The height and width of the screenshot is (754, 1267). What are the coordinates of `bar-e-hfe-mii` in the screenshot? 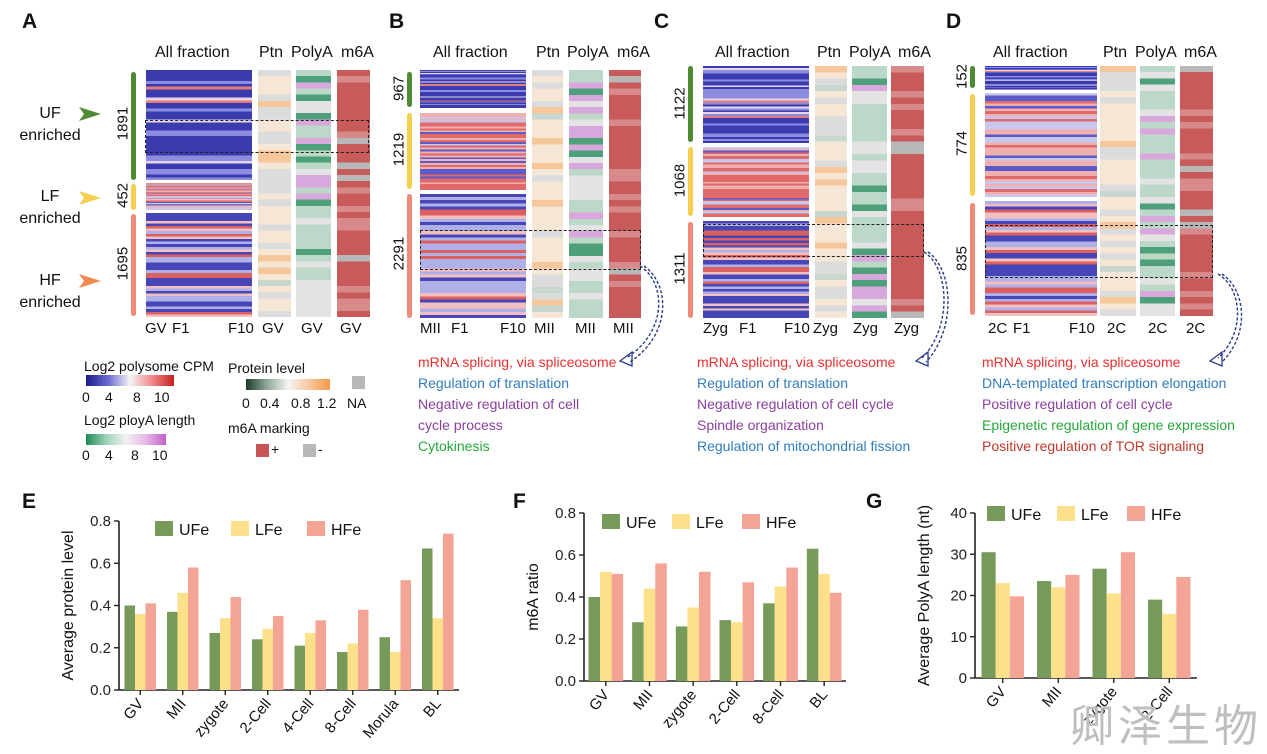 It's located at (193, 628).